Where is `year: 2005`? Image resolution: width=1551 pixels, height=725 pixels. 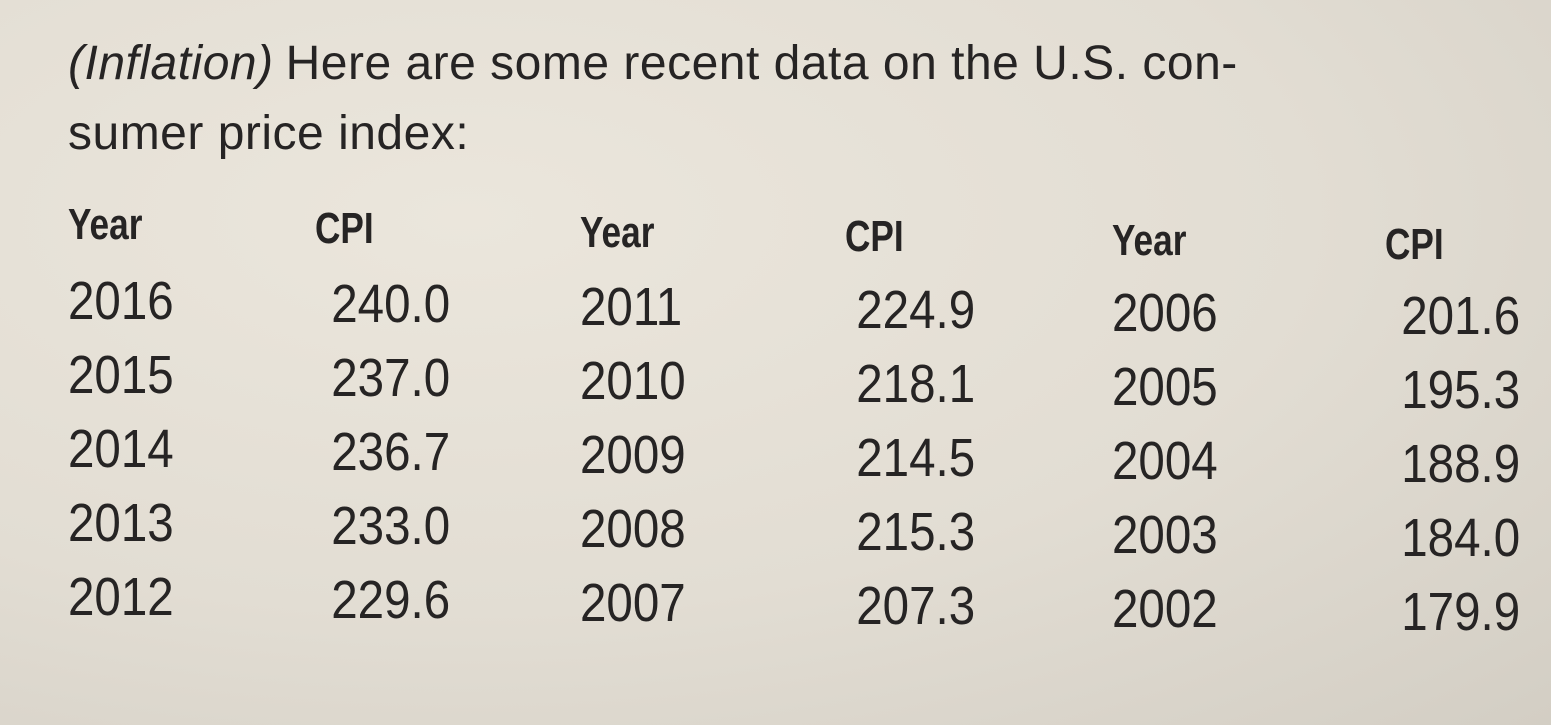 year: 2005 is located at coordinates (1165, 387).